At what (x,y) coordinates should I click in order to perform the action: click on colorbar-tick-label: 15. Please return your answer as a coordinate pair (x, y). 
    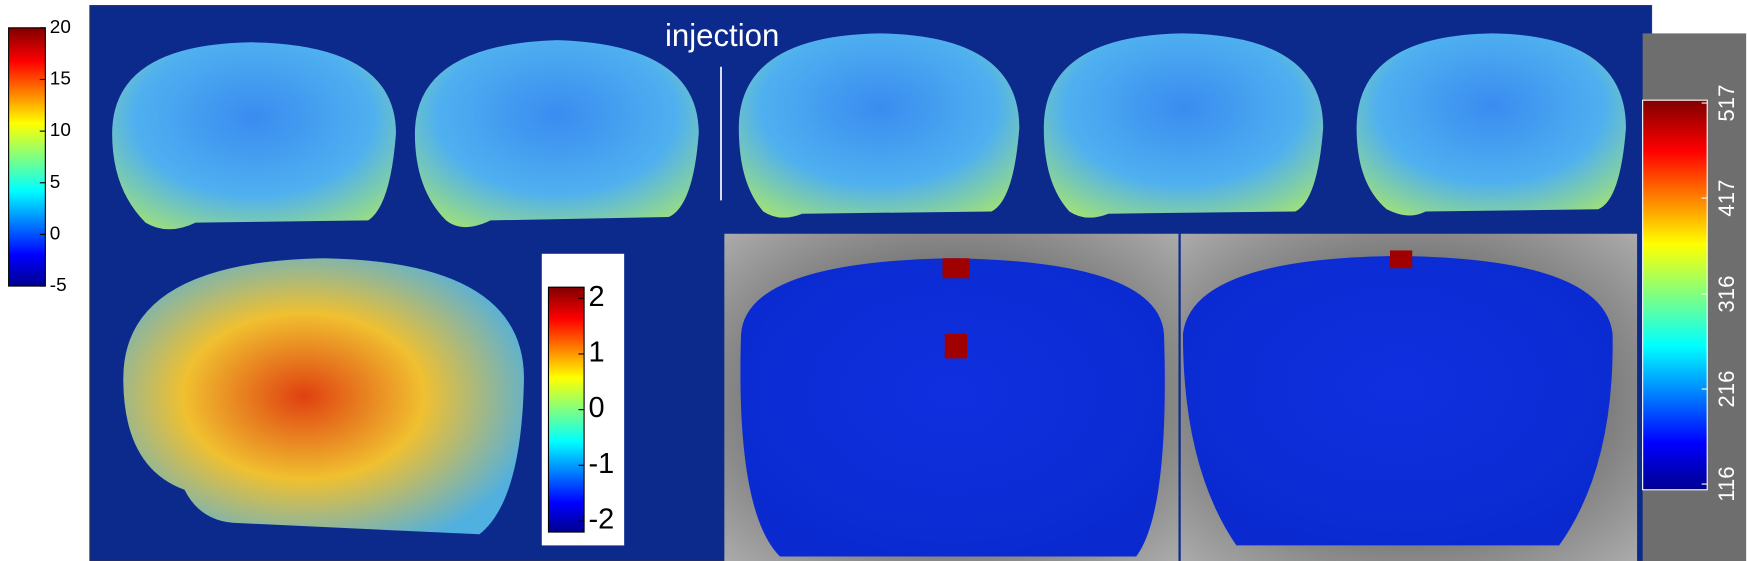
    Looking at the image, I should click on (60, 78).